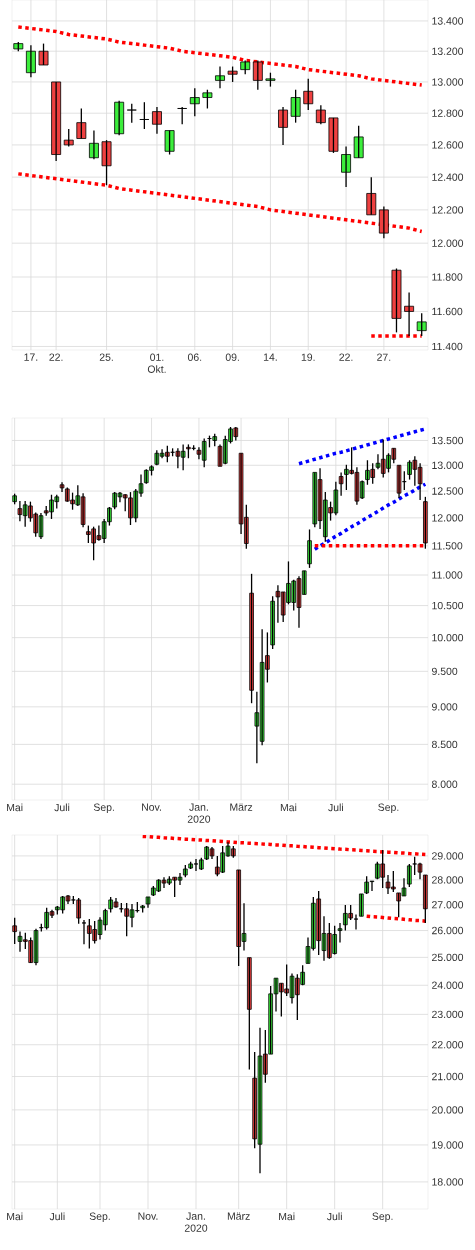  What do you see at coordinates (232, 357) in the screenshot?
I see `x-tick-label: 09.` at bounding box center [232, 357].